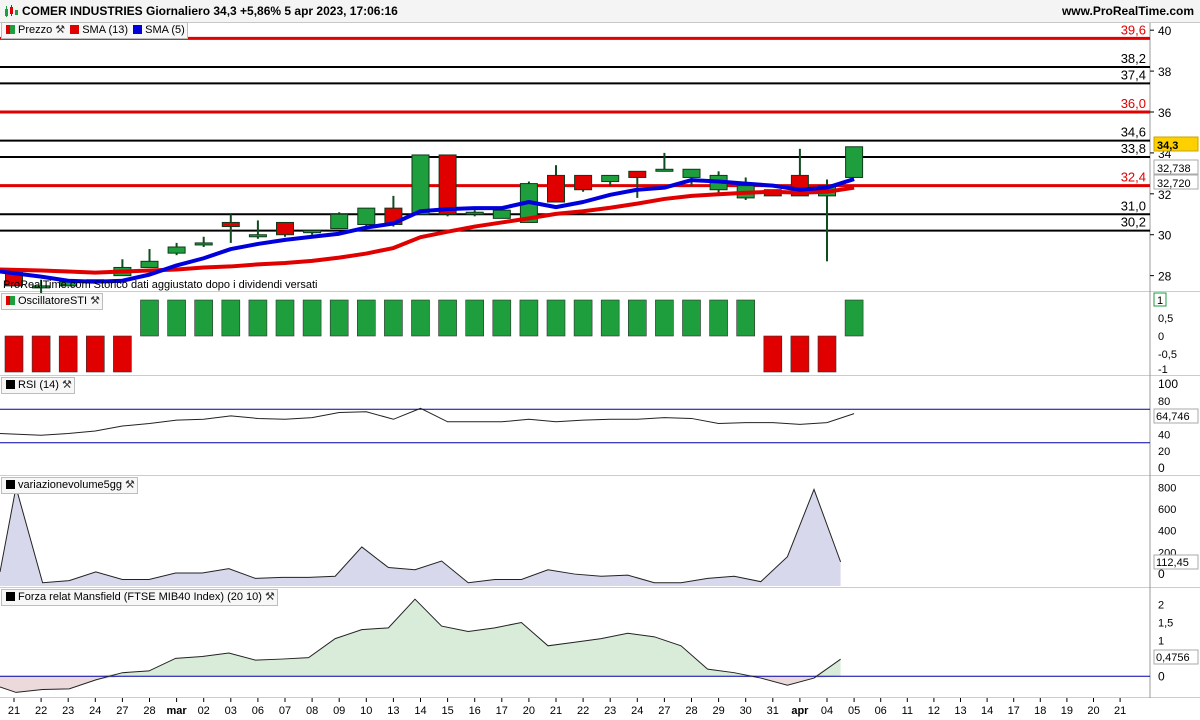 This screenshot has height=720, width=1200. I want to click on rsi-tick-label: 0, so click(1161, 468).